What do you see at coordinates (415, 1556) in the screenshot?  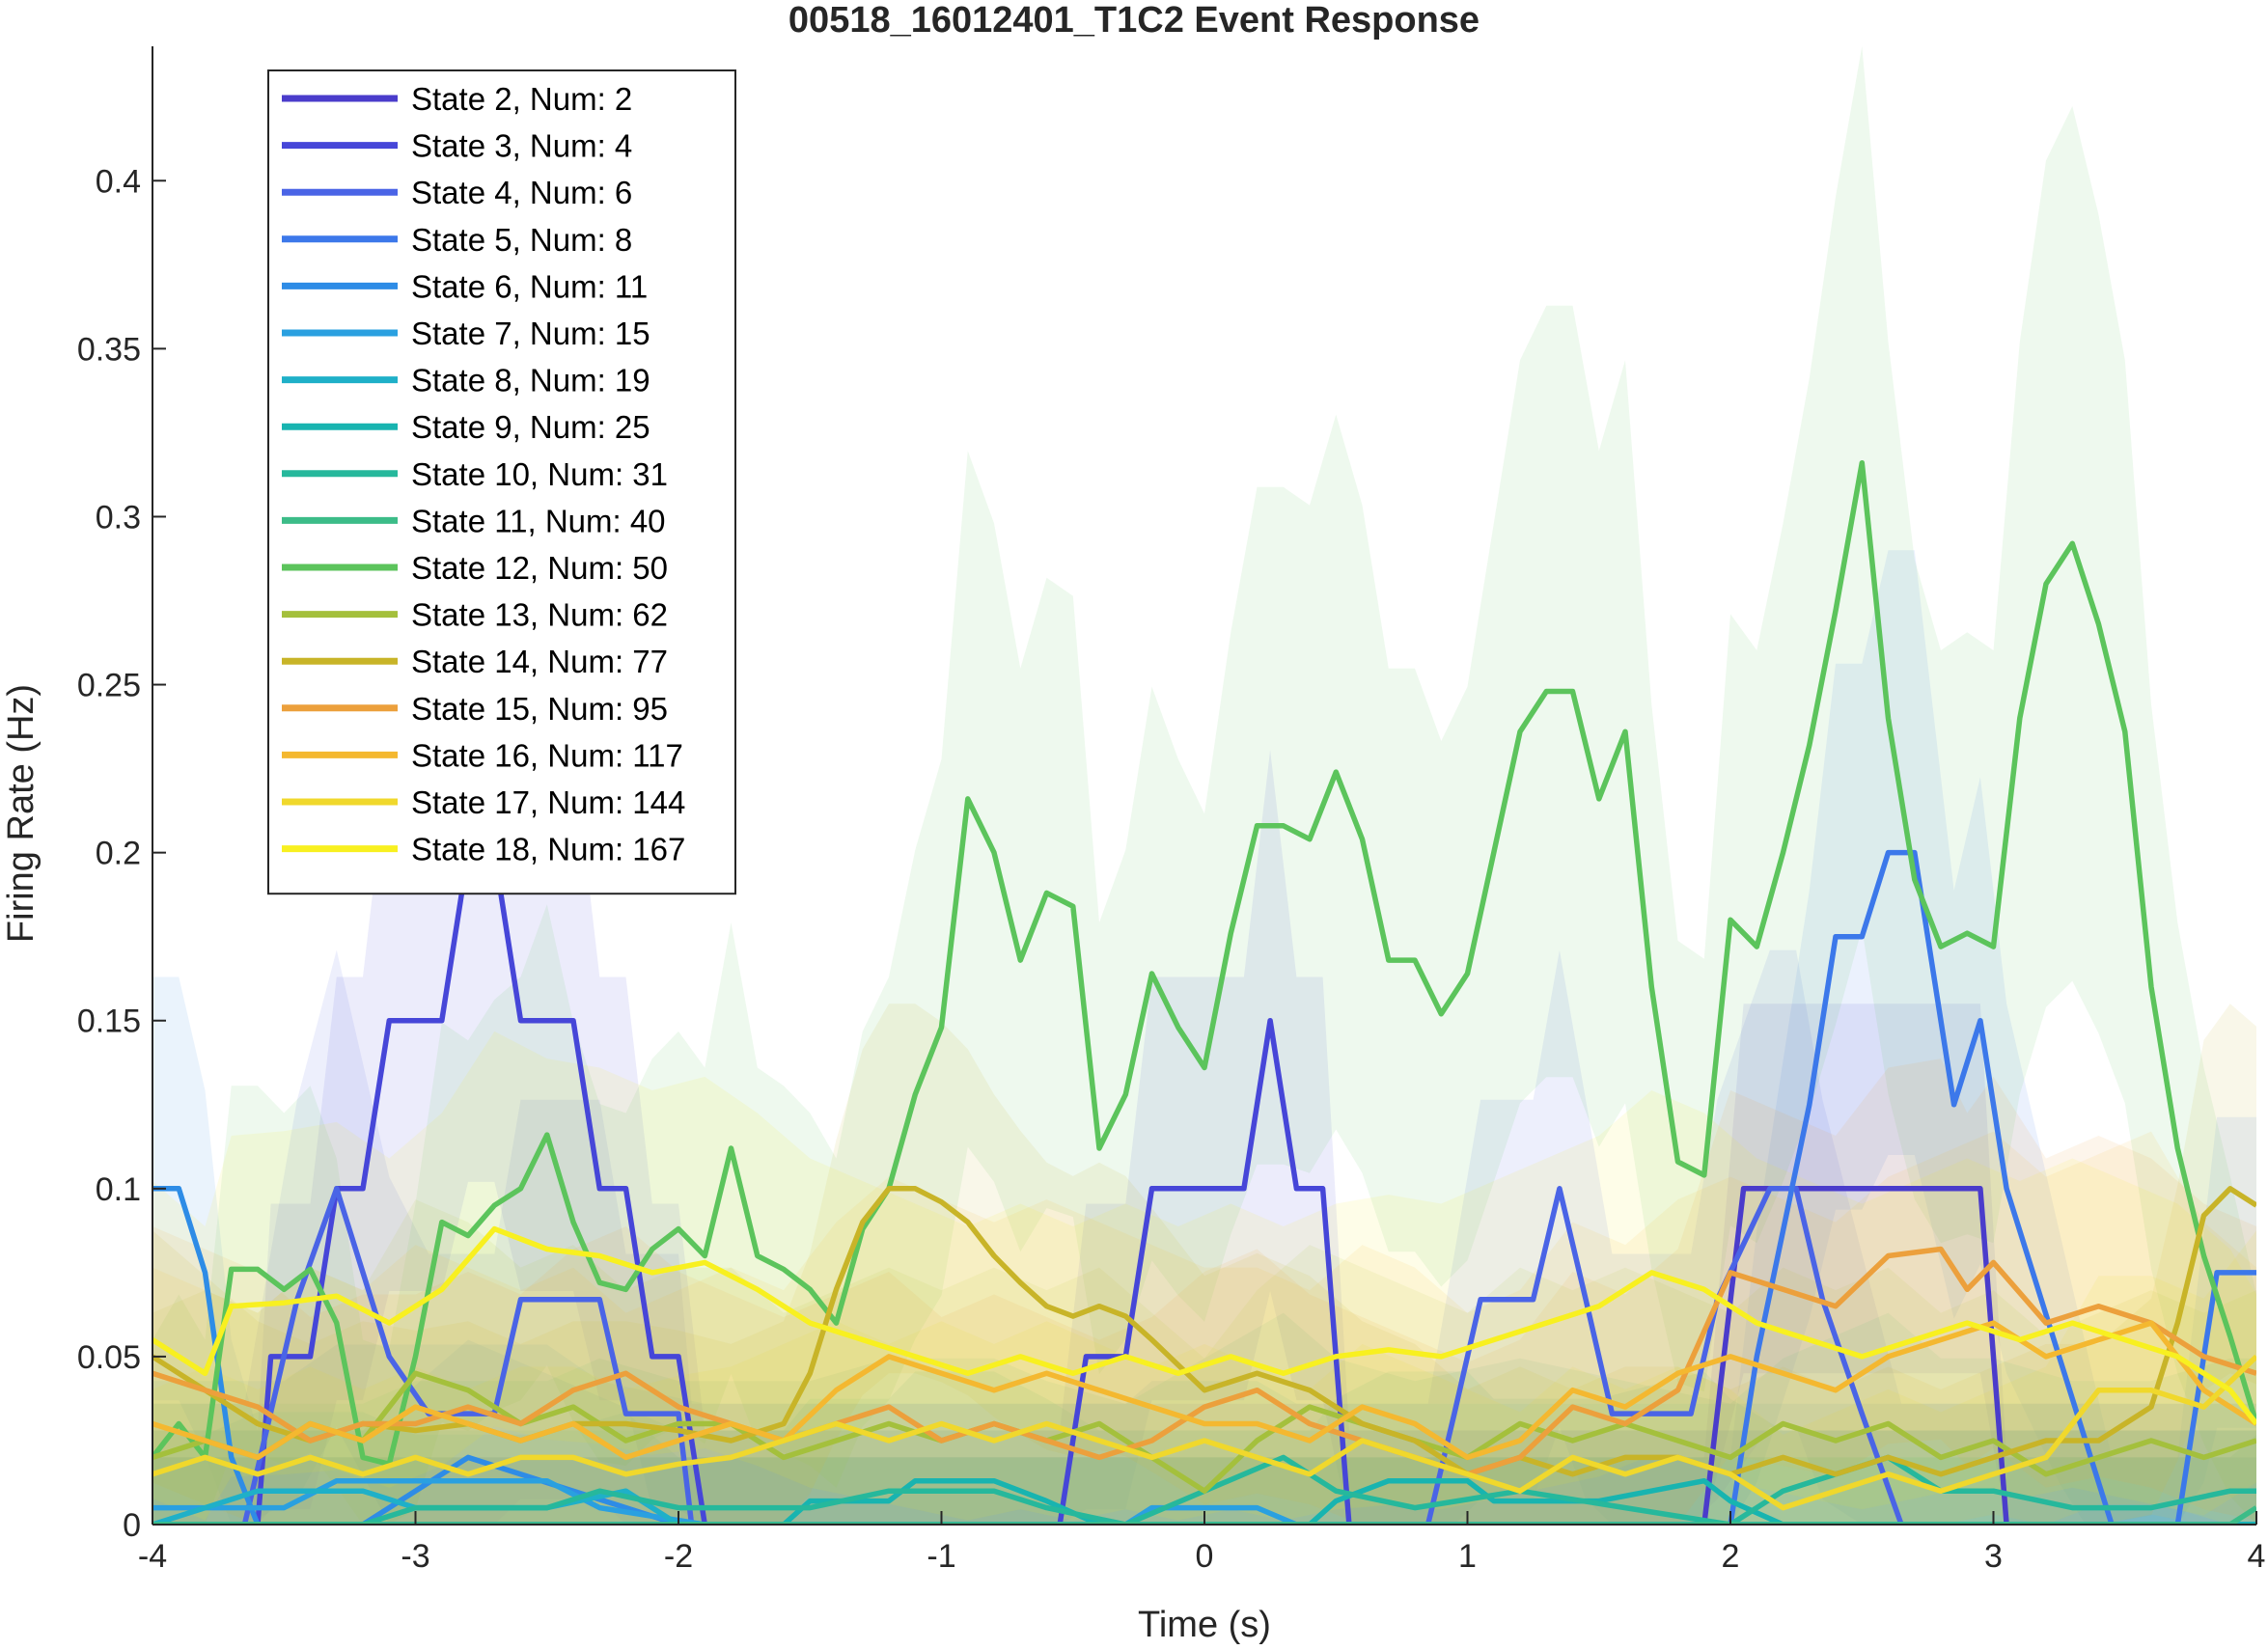 I see `x-tick-label: -3` at bounding box center [415, 1556].